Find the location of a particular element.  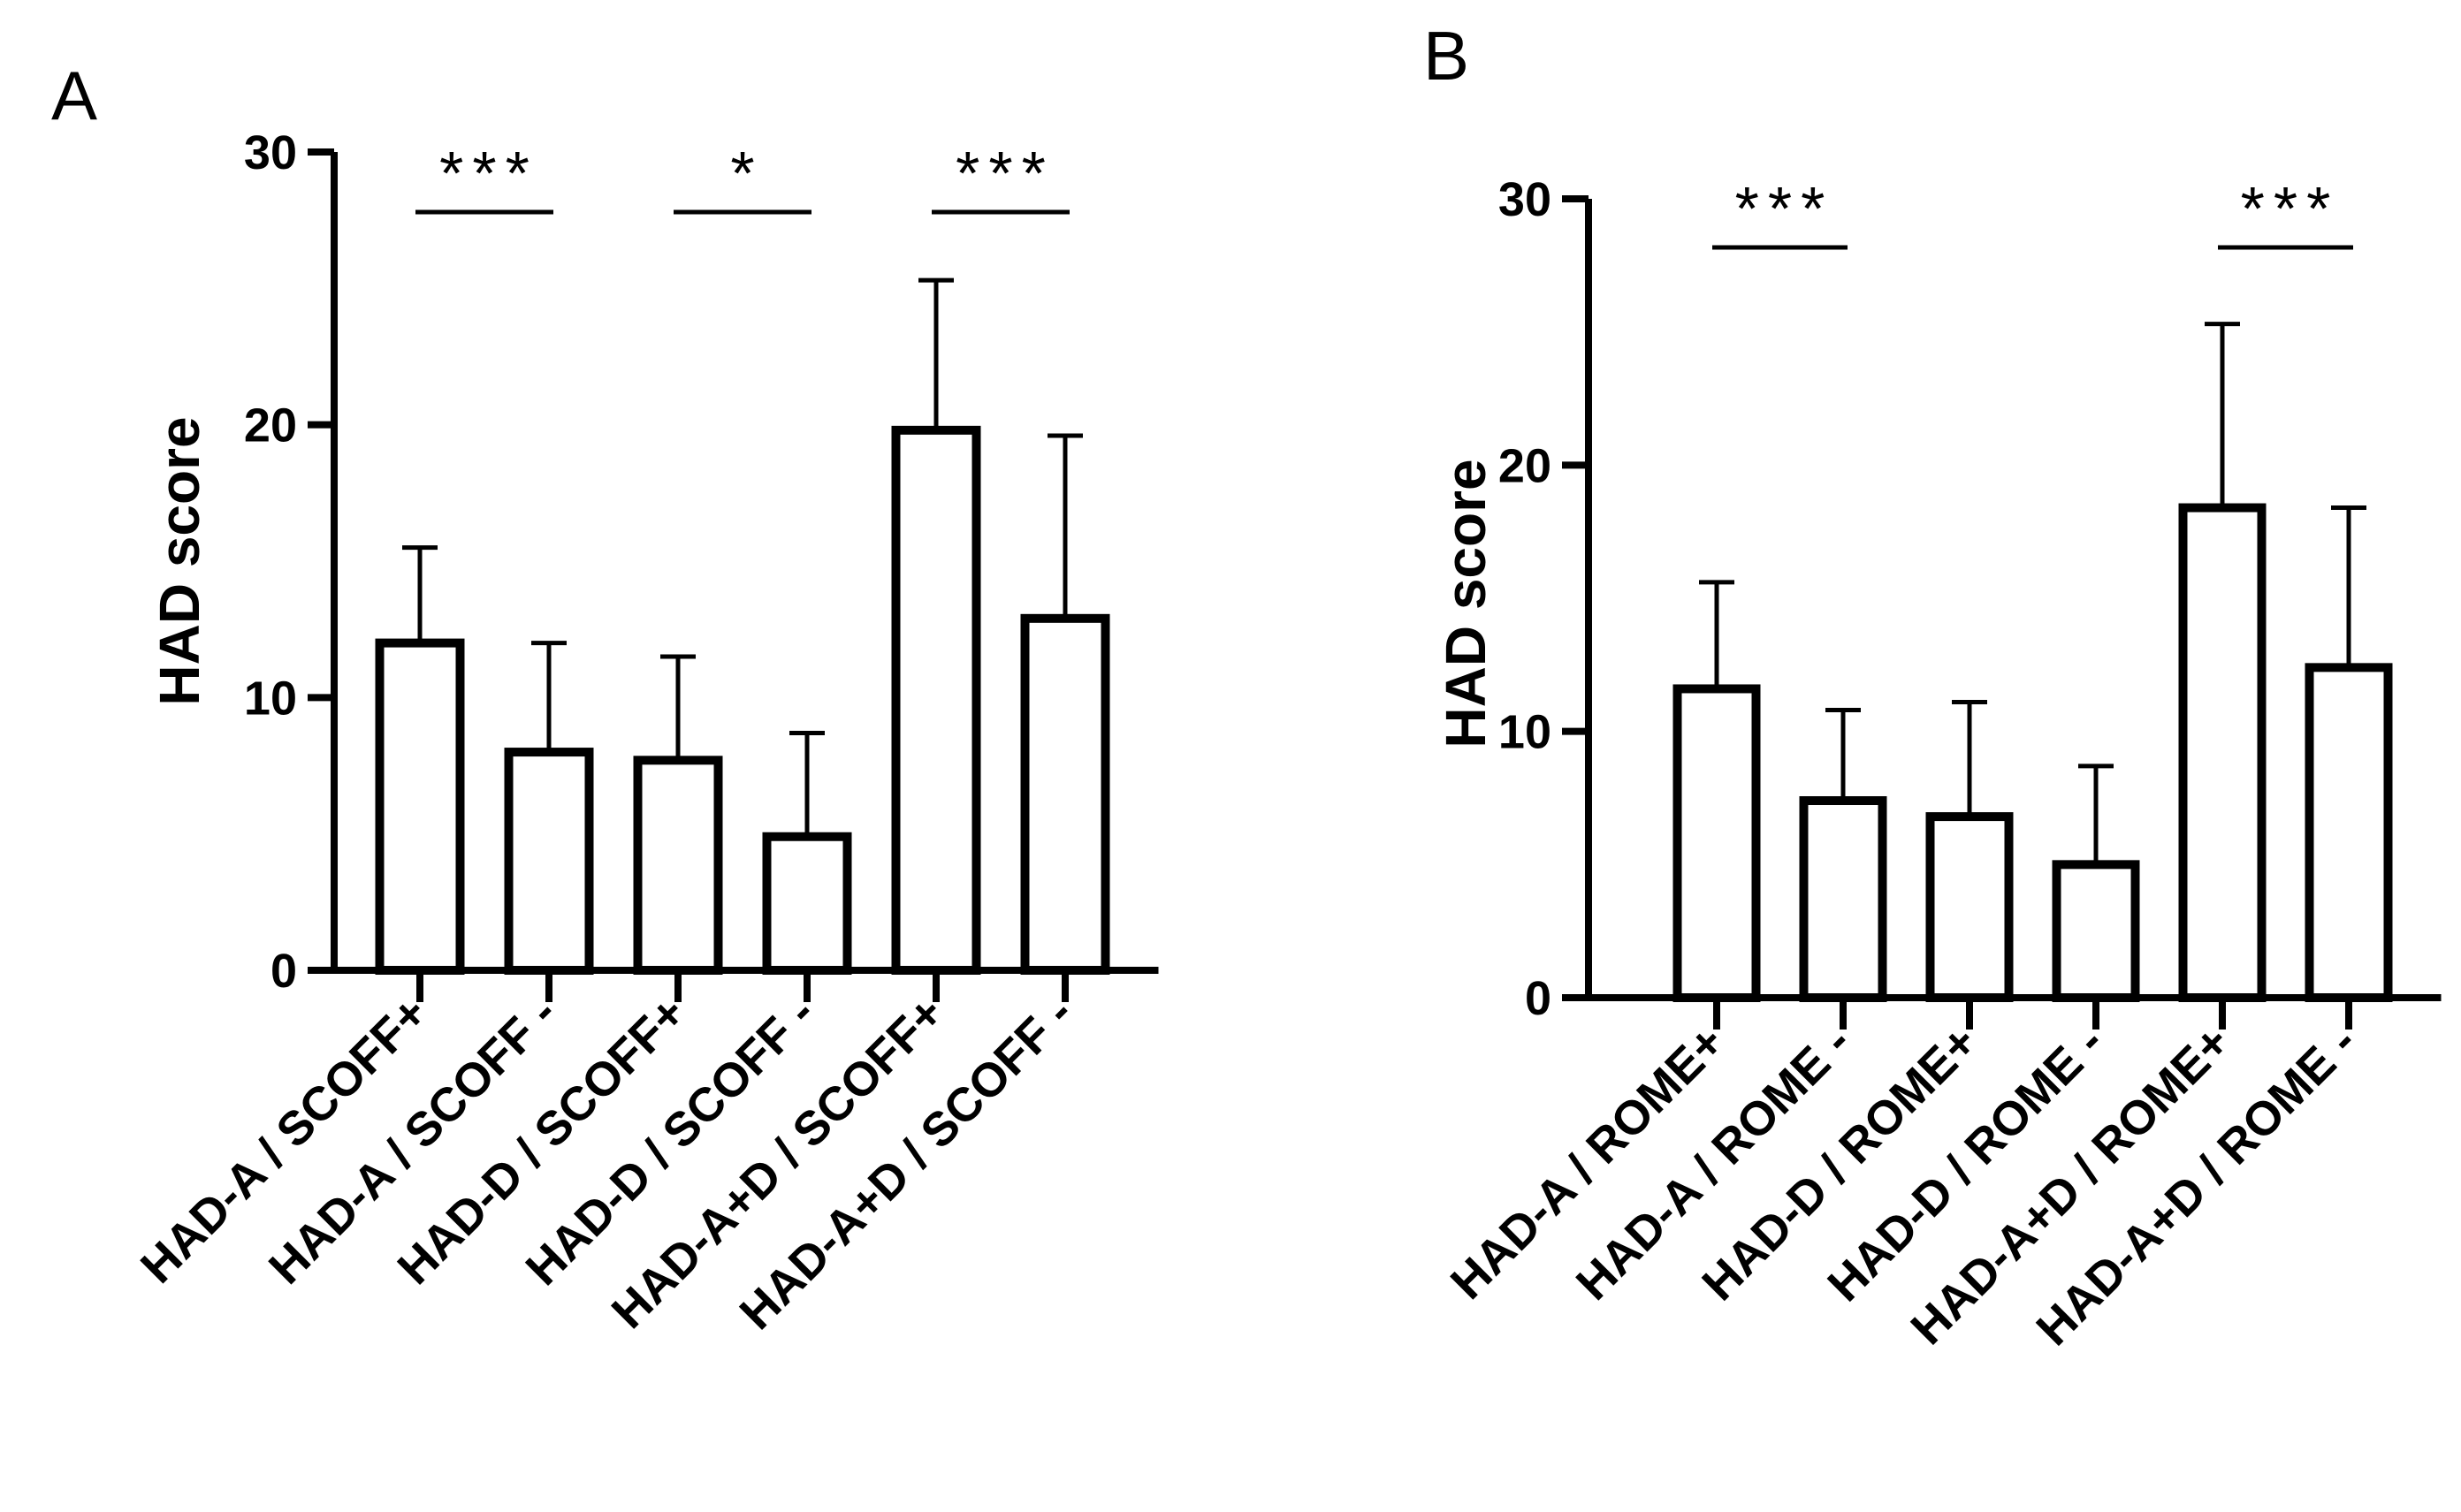

panel-letter: A is located at coordinates (74, 95).